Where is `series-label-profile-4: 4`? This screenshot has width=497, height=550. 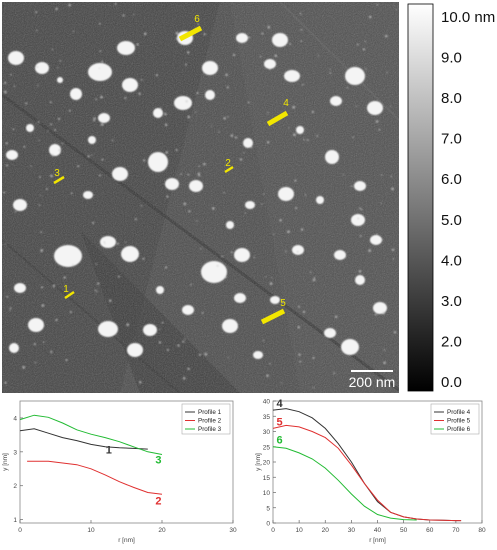 series-label-profile-4: 4 is located at coordinates (279, 404).